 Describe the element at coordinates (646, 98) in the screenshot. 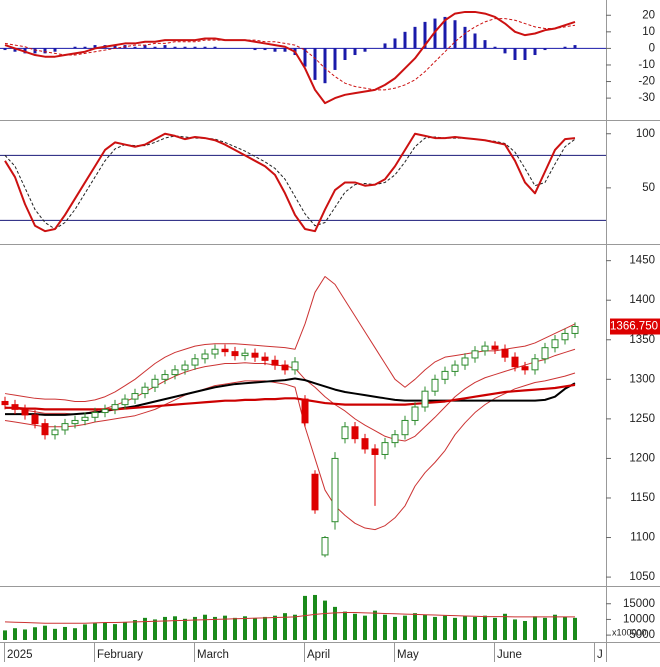

I see `y-tick-label: -30` at that location.